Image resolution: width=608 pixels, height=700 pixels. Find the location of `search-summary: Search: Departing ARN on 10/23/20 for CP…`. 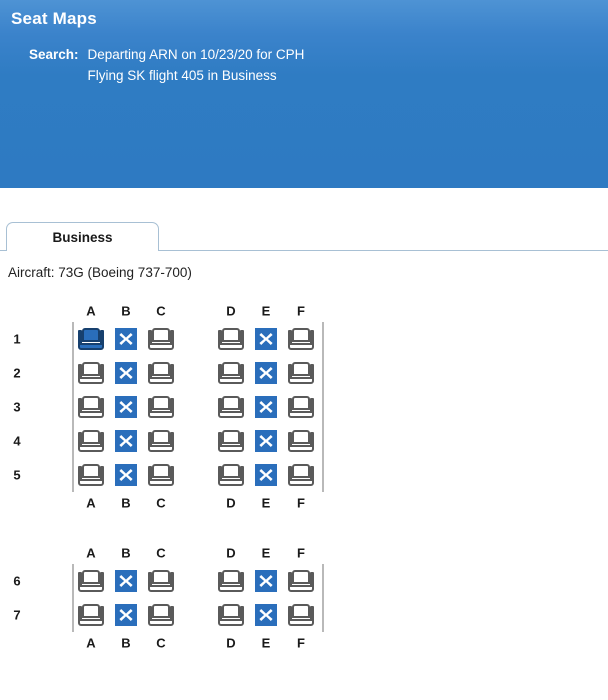

search-summary: Search: Departing ARN on 10/23/20 for CP… is located at coordinates (166, 65).